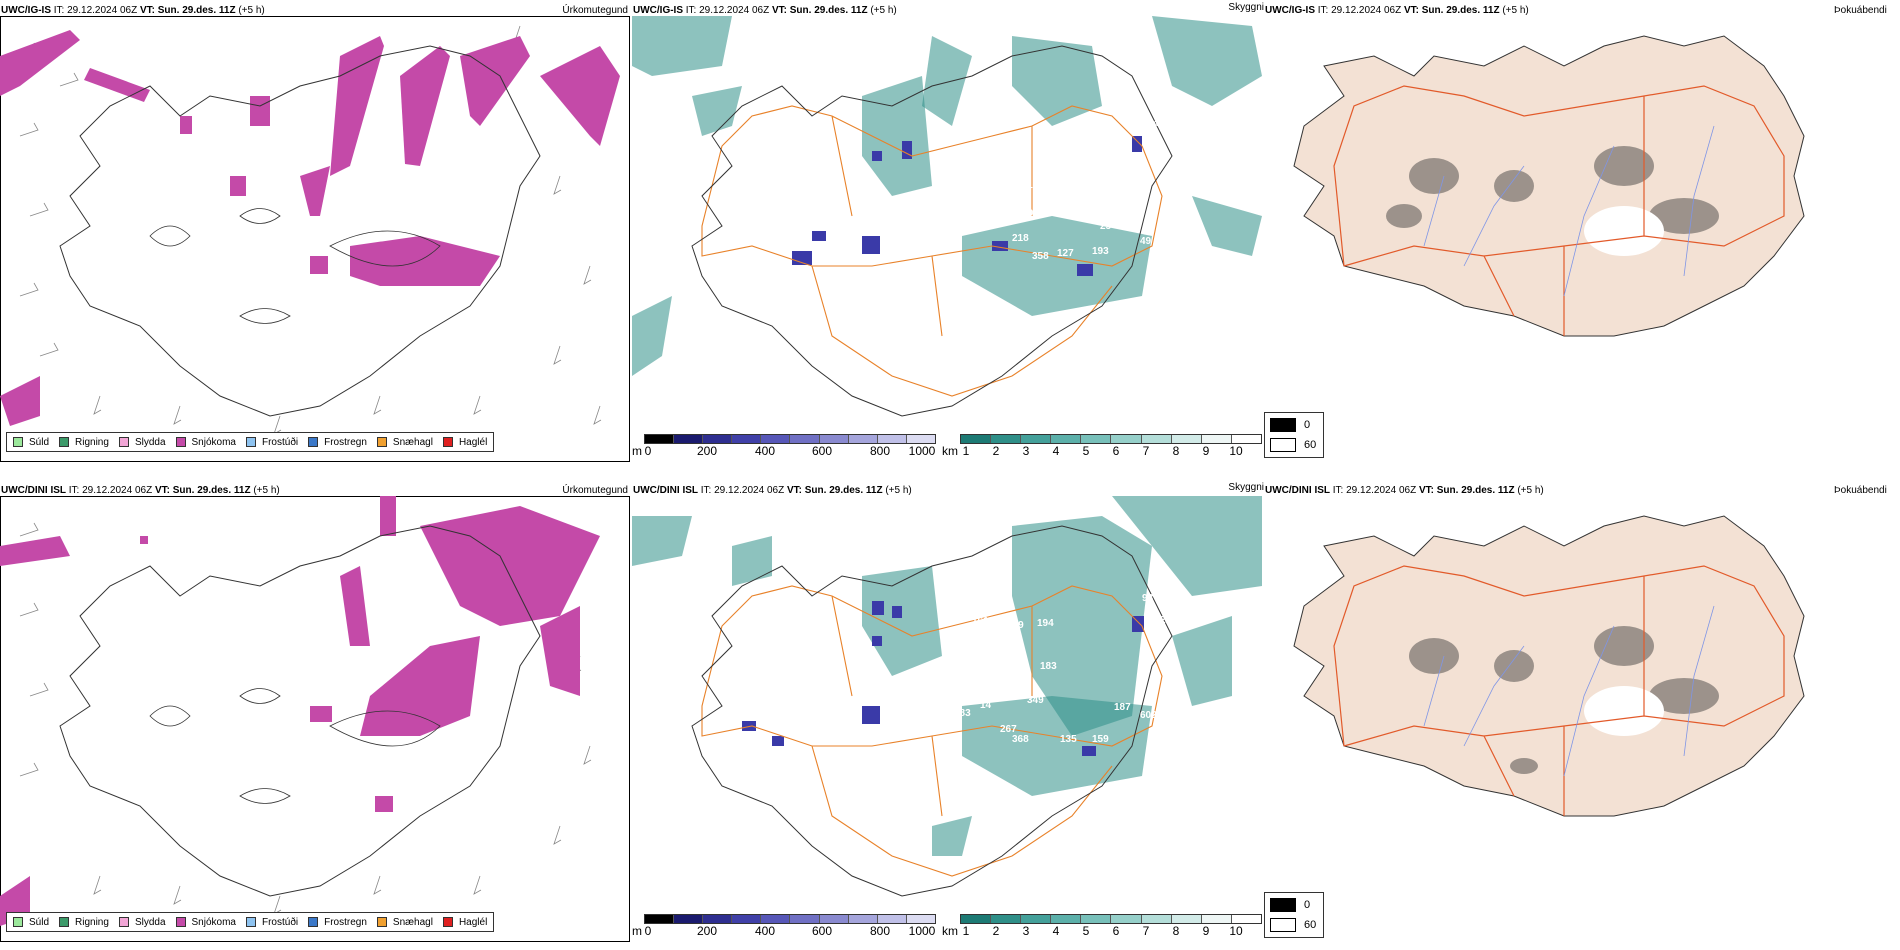  I want to click on visibility-label: 208, so click(965, 118).